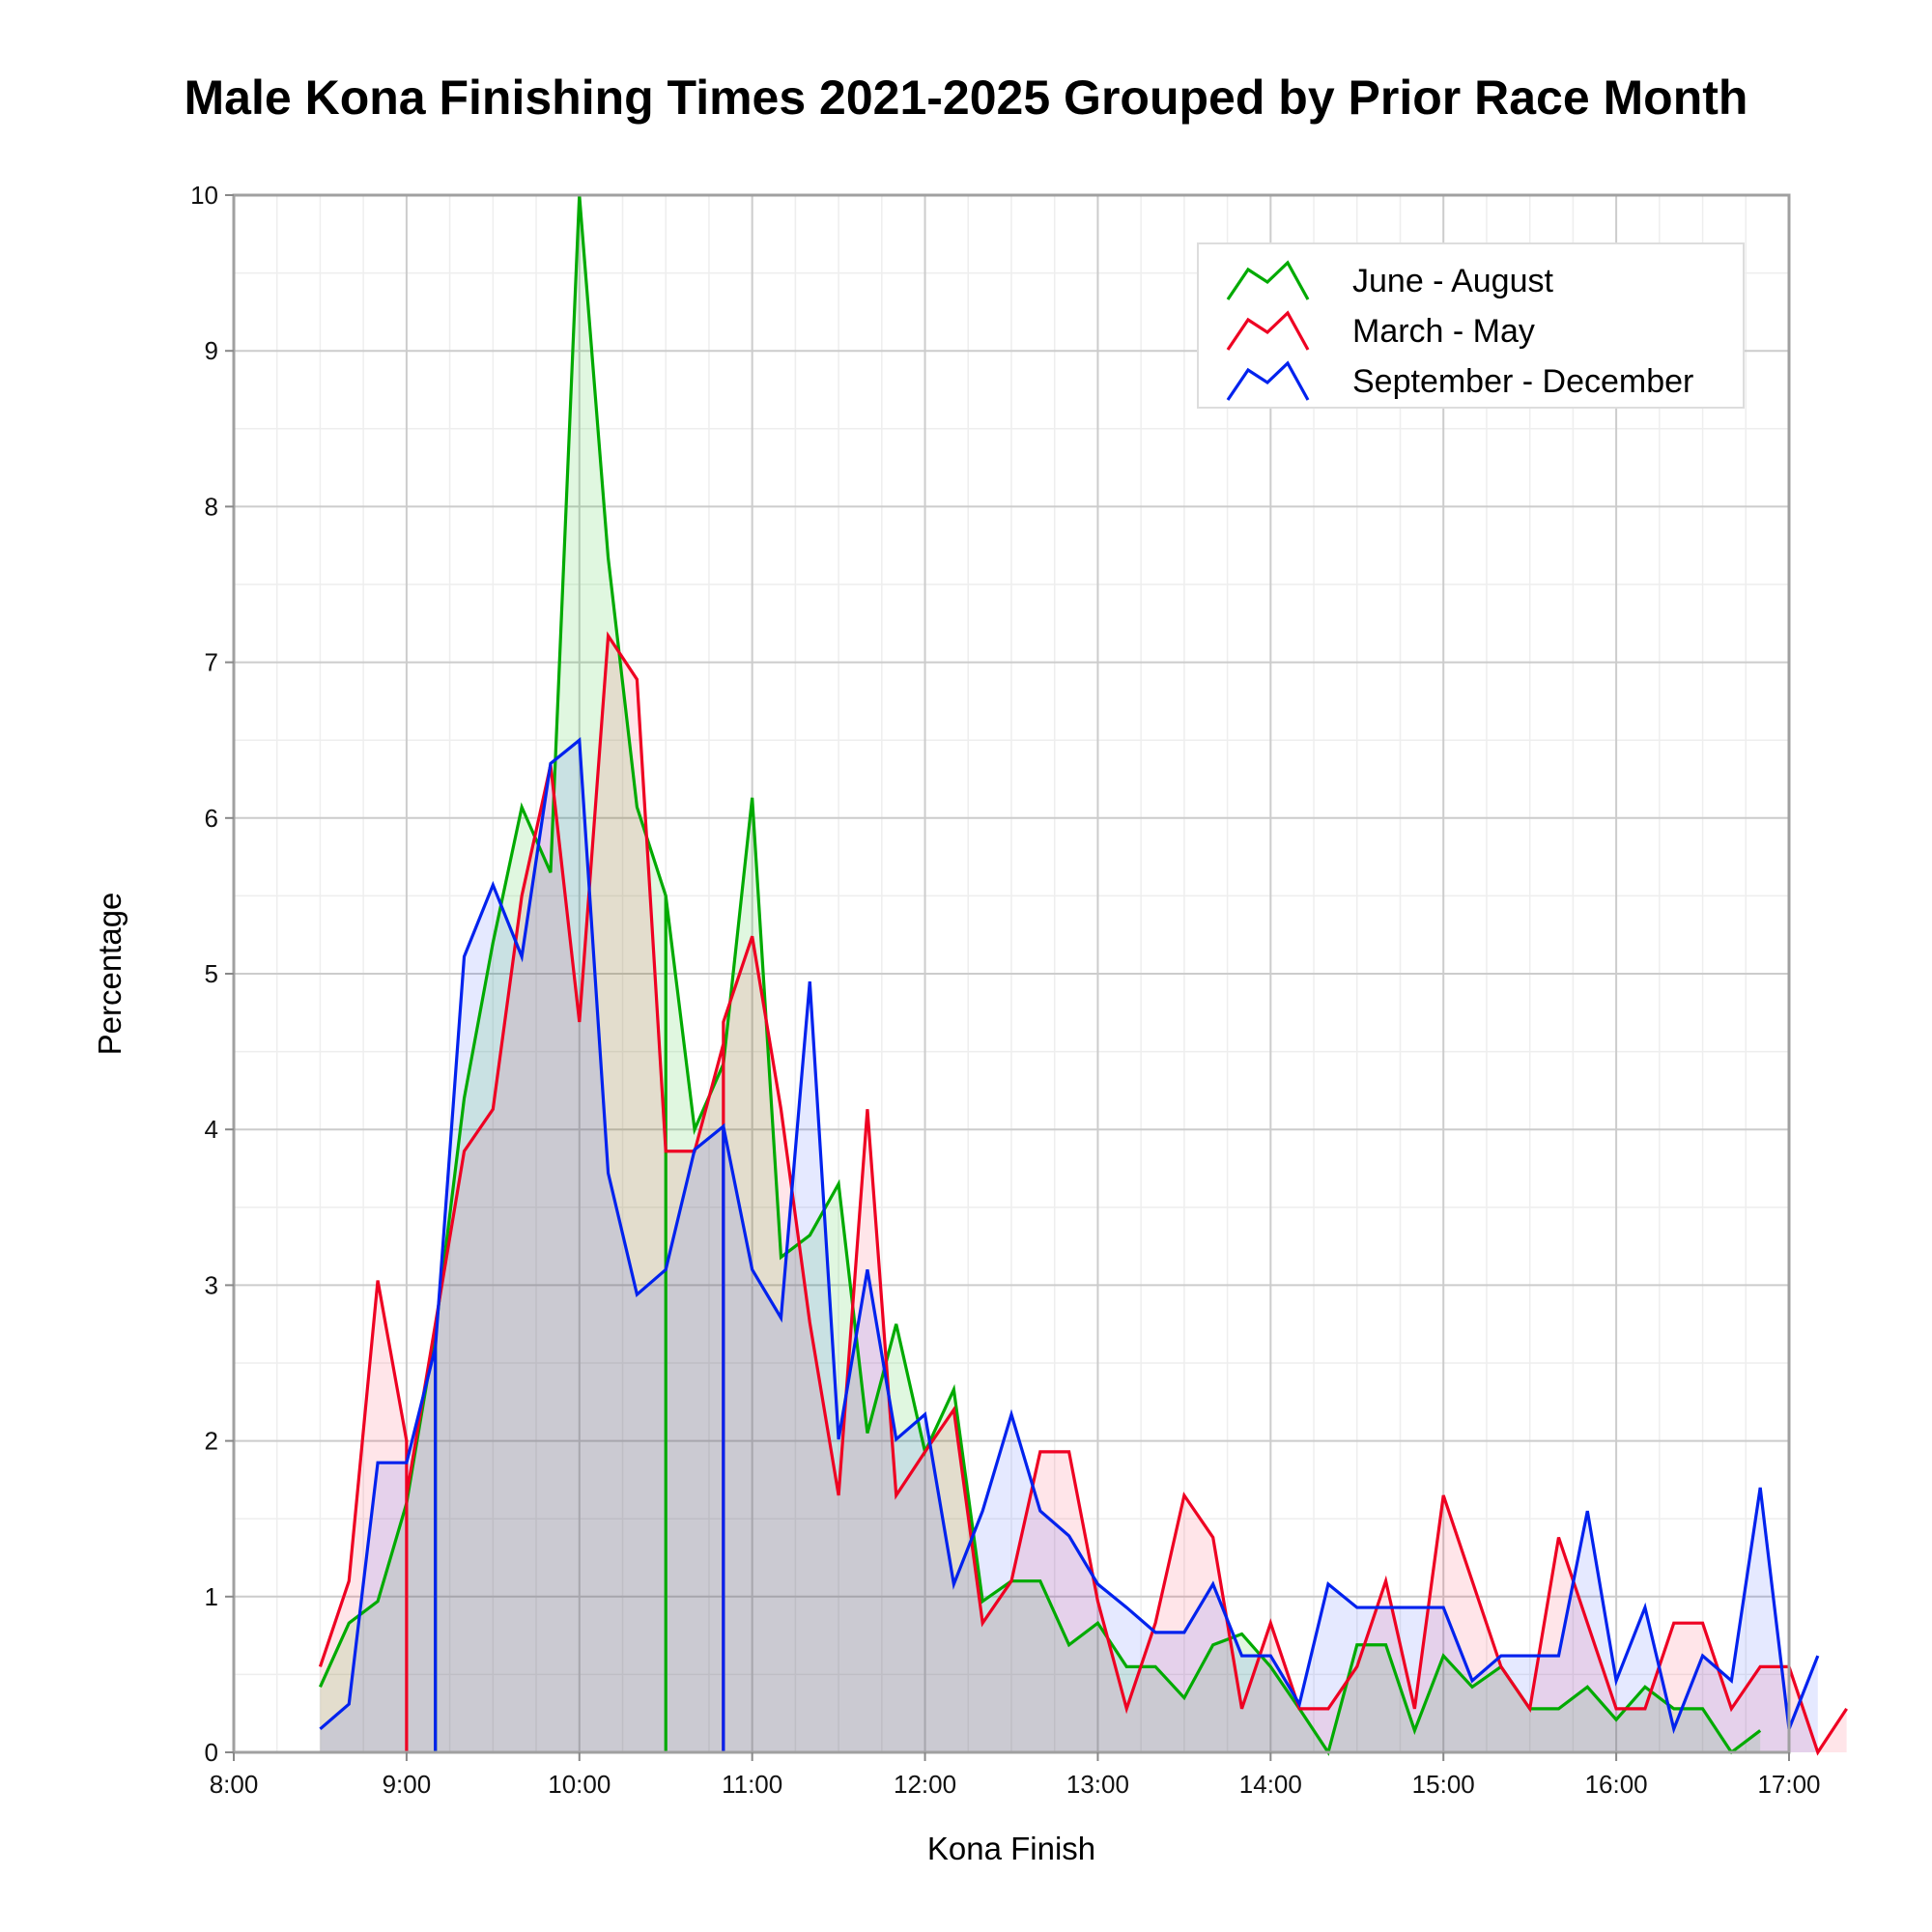 This screenshot has height=1932, width=1932. What do you see at coordinates (1522, 381) in the screenshot?
I see `legend-label-3: September - December` at bounding box center [1522, 381].